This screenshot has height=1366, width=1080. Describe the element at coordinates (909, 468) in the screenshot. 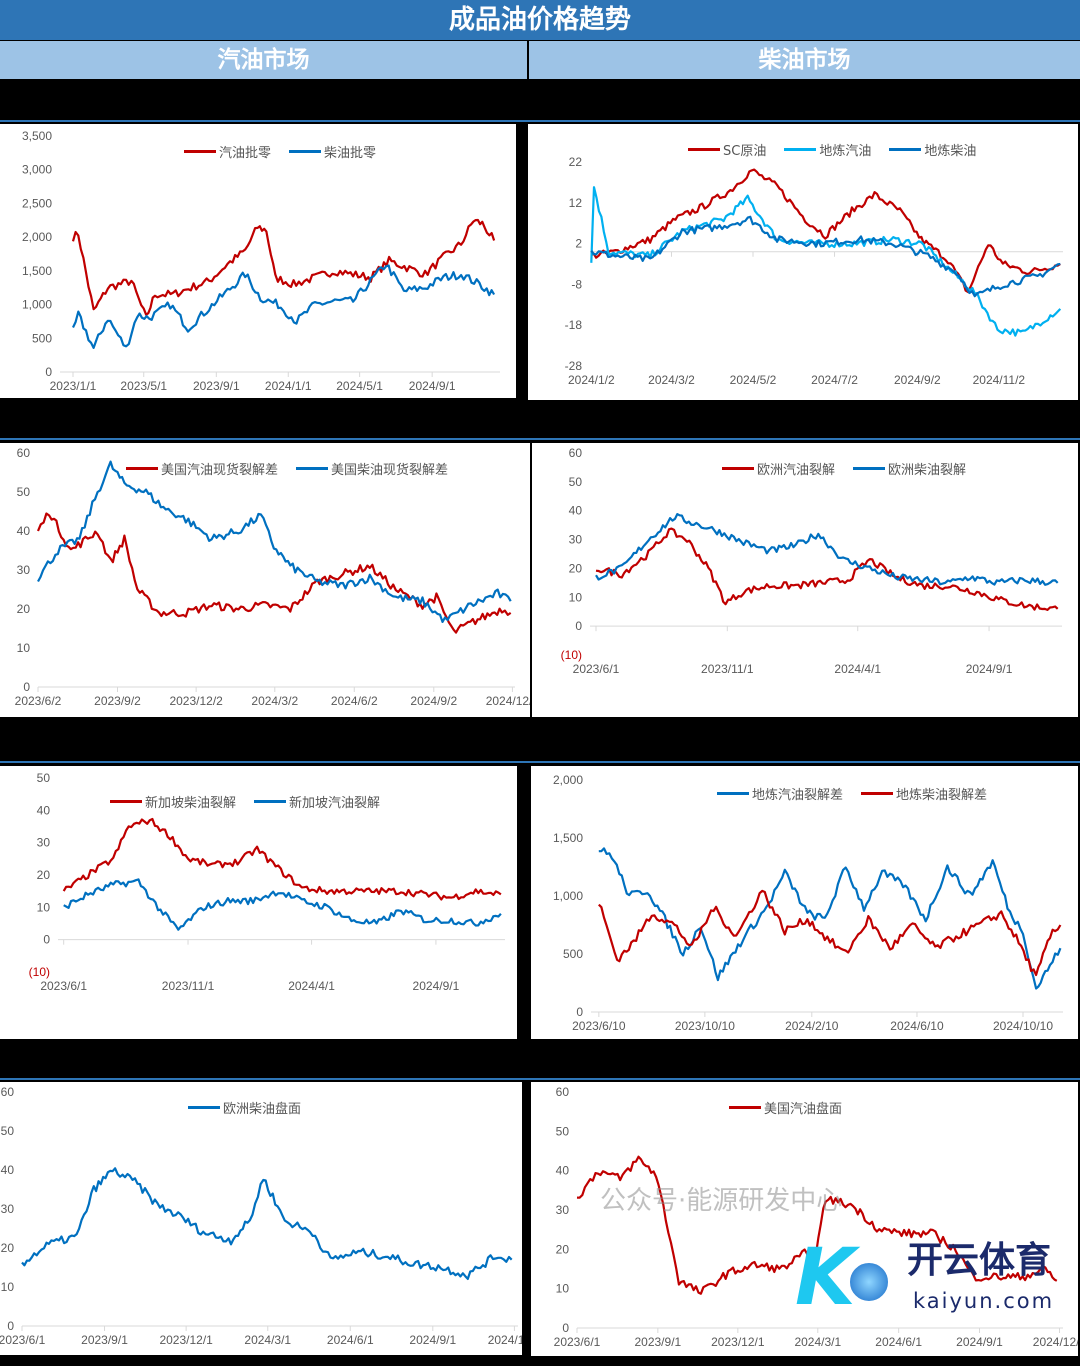

I see `legend-item: 欧洲柴油裂解` at that location.